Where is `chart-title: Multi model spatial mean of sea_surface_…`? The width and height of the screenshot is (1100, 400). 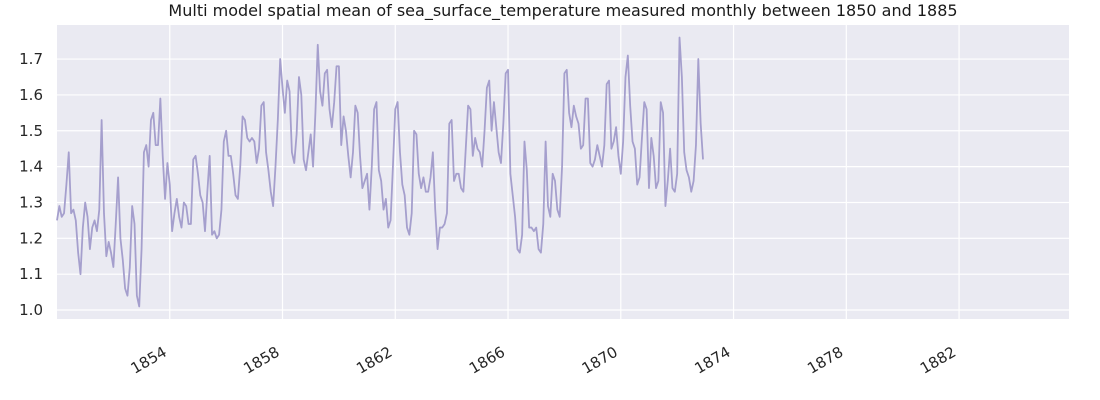 chart-title: Multi model spatial mean of sea_surface_… is located at coordinates (562, 11).